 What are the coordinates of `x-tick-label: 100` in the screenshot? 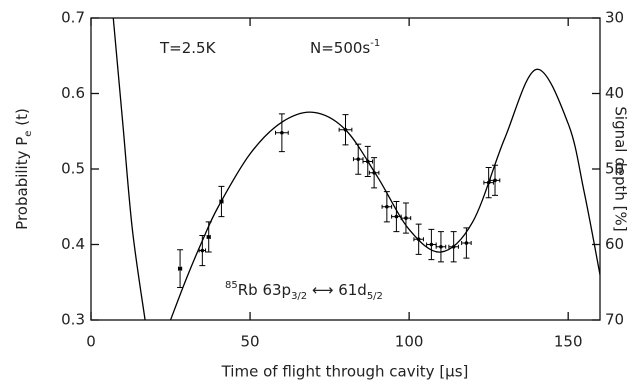 It's located at (409, 342).